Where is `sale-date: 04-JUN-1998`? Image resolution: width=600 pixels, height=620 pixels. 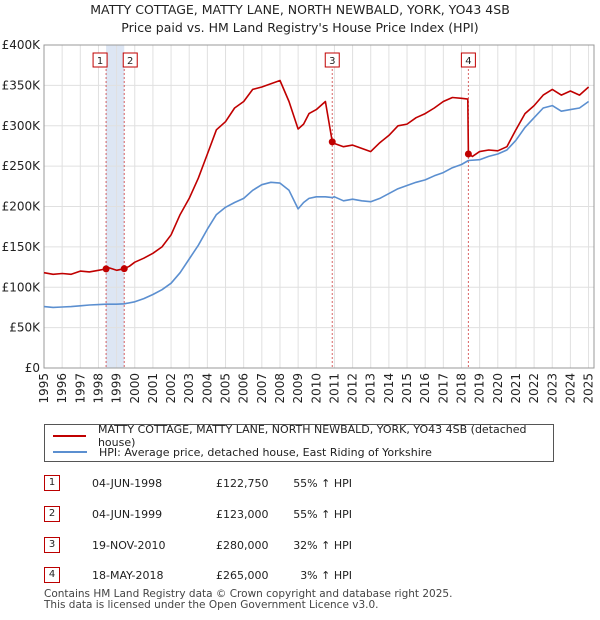
sale-date: 04-JUN-1998 is located at coordinates (127, 483).